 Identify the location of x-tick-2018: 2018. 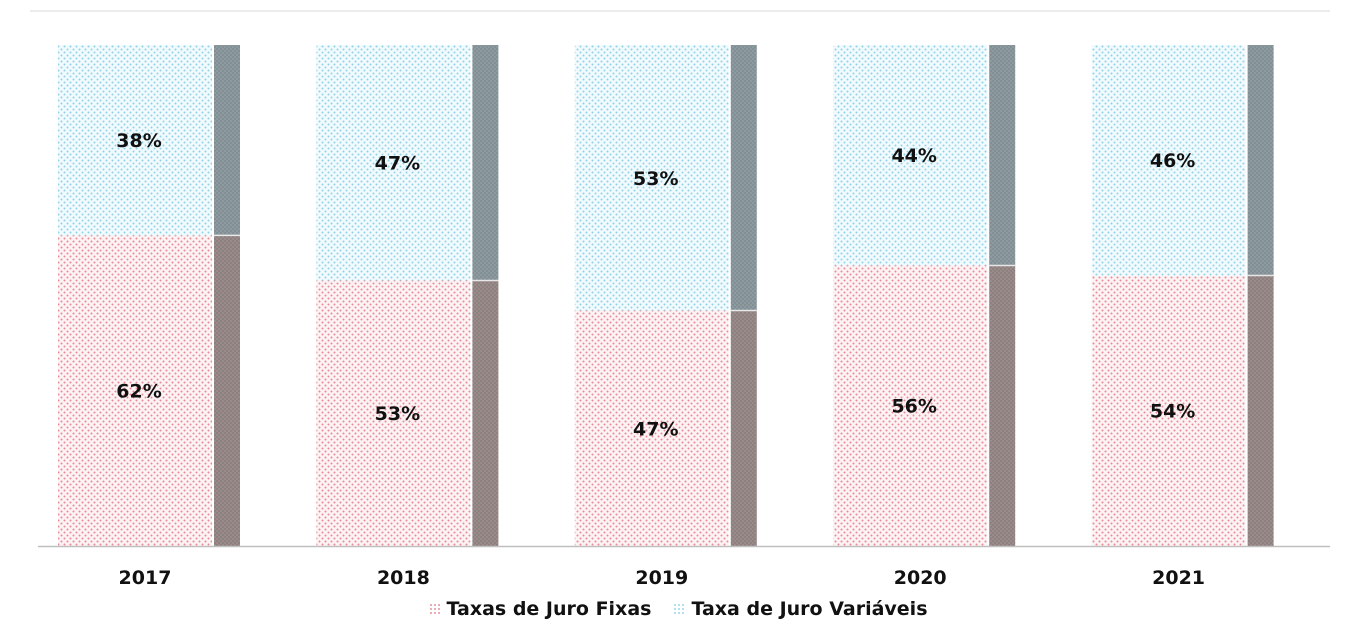
(403, 578).